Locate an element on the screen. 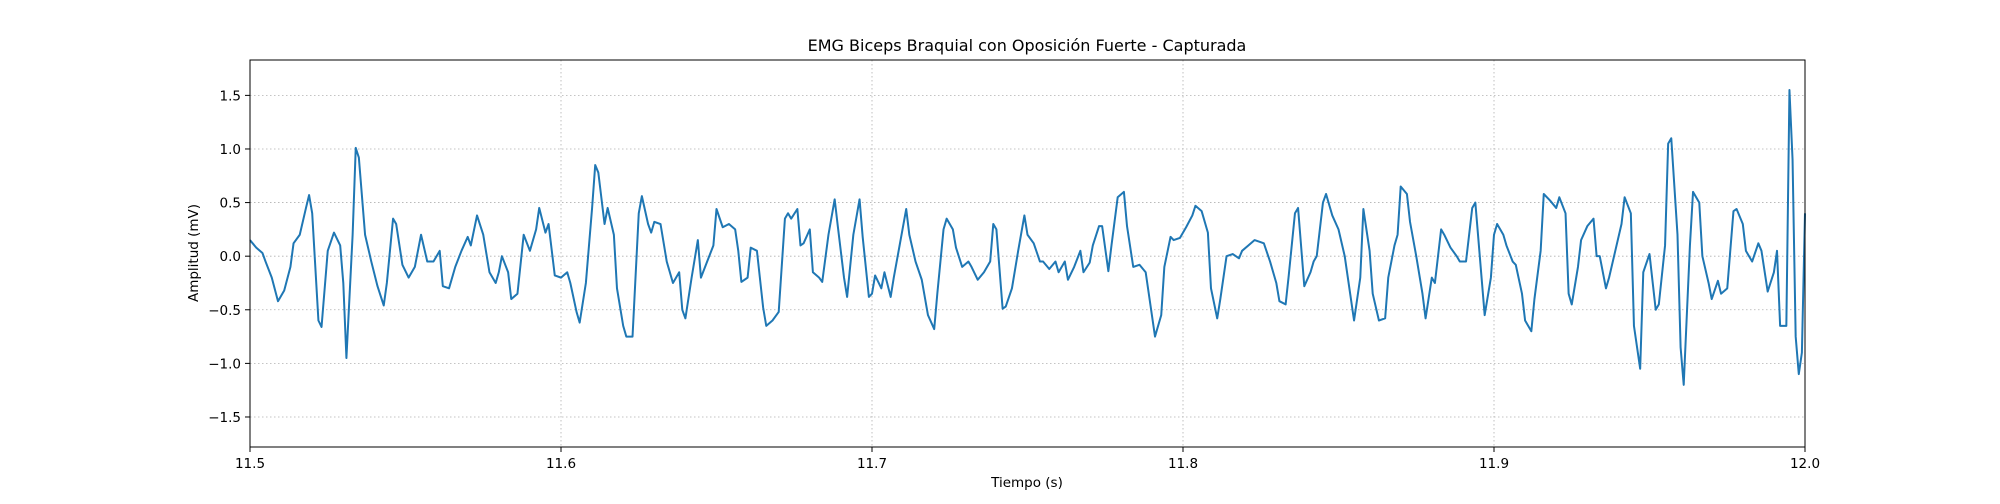  y-axis: 1.5 1.0 0.5 0.0 −0.5 −1.0 −1.5 is located at coordinates (229, 257).